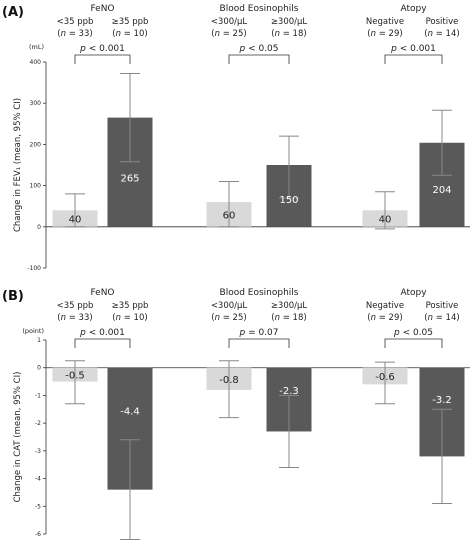  What do you see at coordinates (130, 411) in the screenshot?
I see `data-label: -4.4` at bounding box center [130, 411].